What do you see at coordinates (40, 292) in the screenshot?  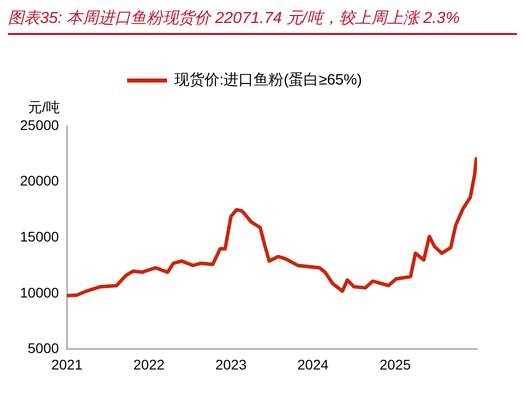 I see `y-tick-label: 10000` at bounding box center [40, 292].